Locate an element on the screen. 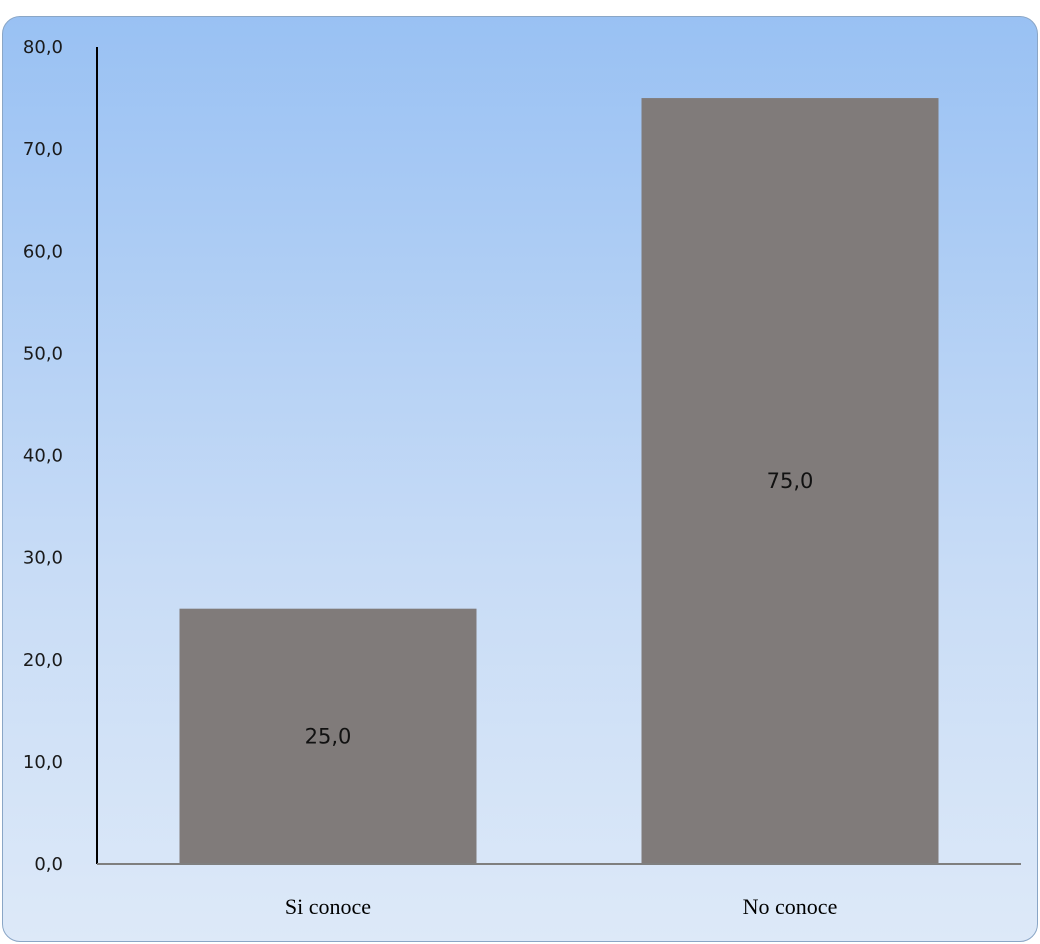 This screenshot has height=944, width=1040. y-tick-label: 30,0 is located at coordinates (43, 558).